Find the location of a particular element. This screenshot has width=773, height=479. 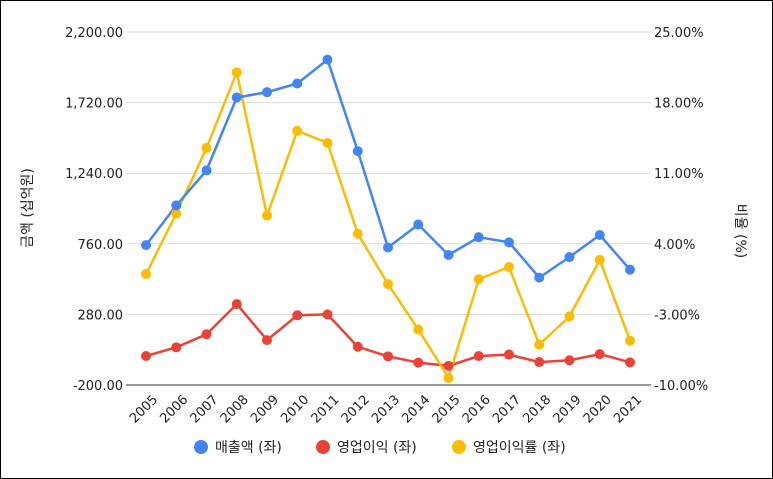

x-tick-label: 2006 is located at coordinates (174, 409).